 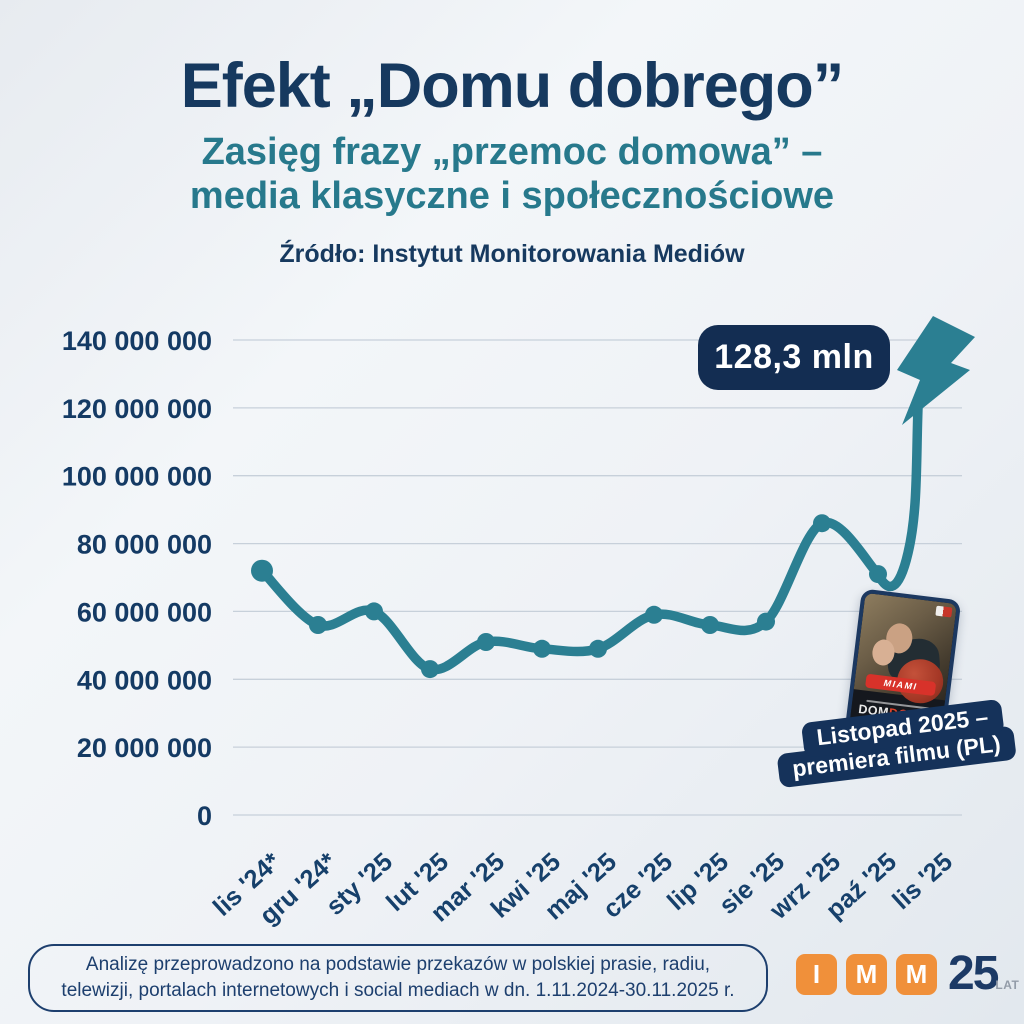 What do you see at coordinates (901, 684) in the screenshot?
I see `poster-miami-text: MIAMI` at bounding box center [901, 684].